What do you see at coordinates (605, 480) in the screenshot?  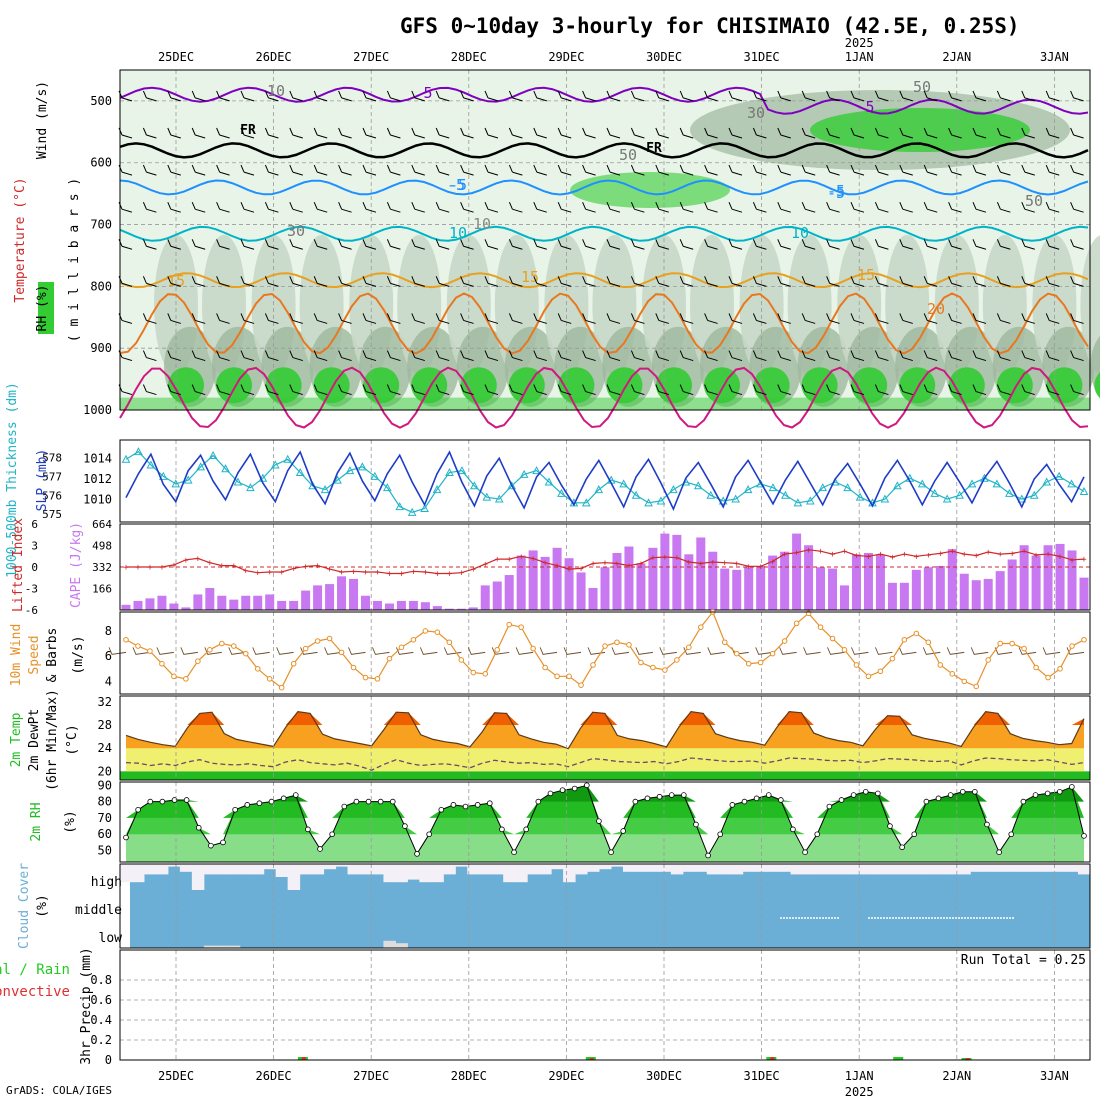 I see `slp-line` at bounding box center [605, 480].